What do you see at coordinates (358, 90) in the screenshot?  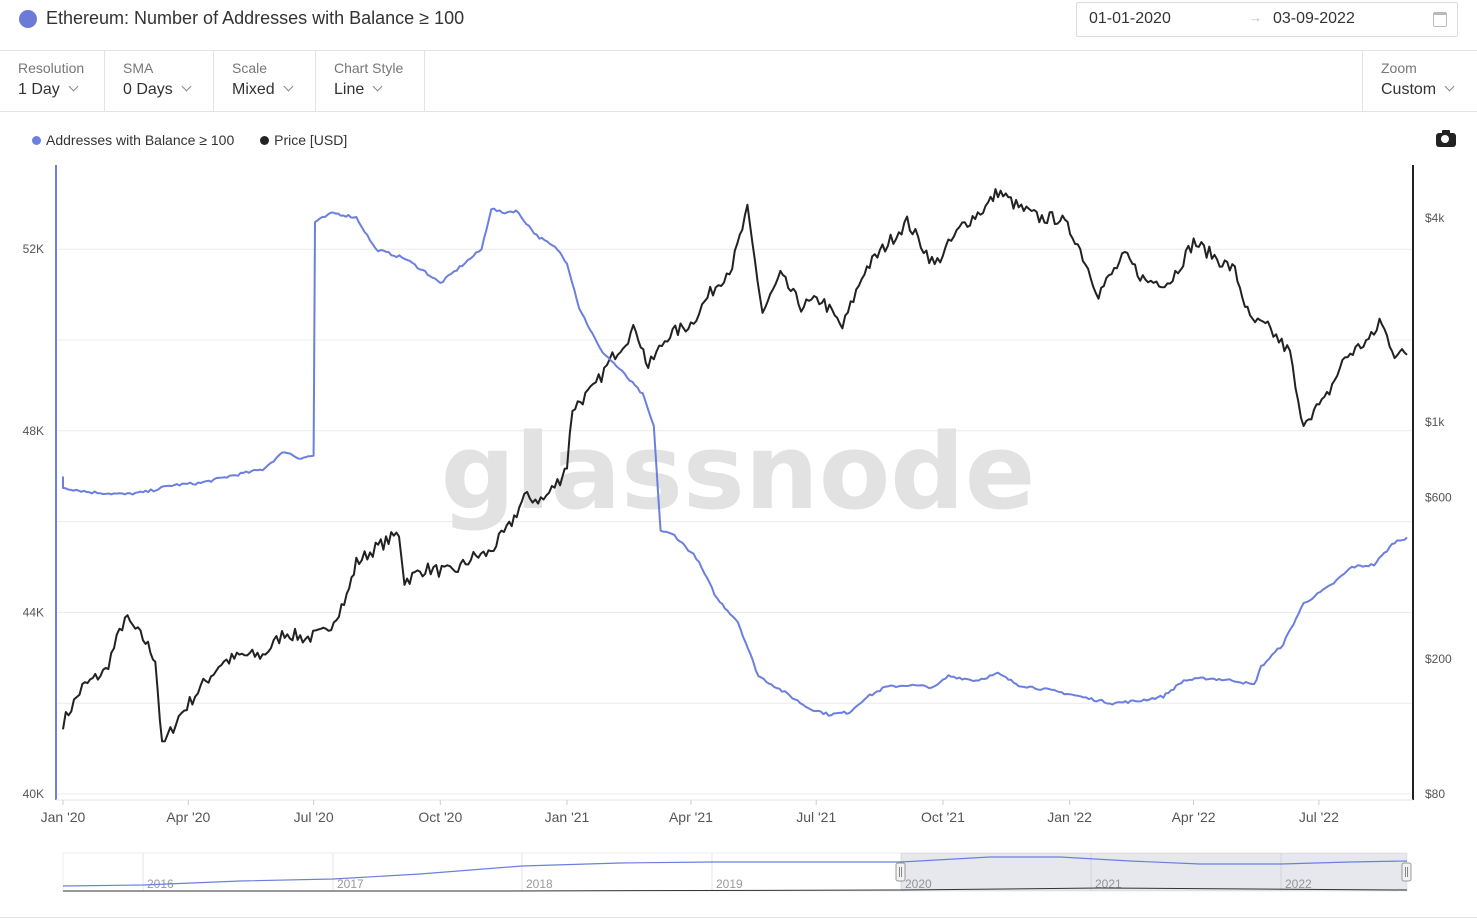 I see `chart-style-value: Line` at bounding box center [358, 90].